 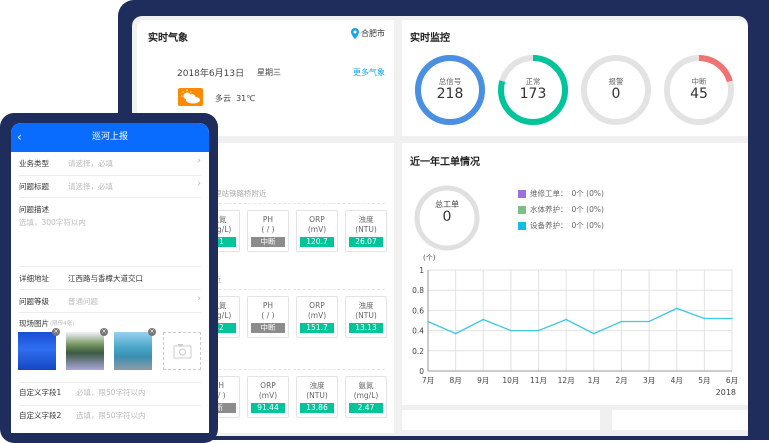 I want to click on x-tick-label: 7月, so click(x=428, y=380).